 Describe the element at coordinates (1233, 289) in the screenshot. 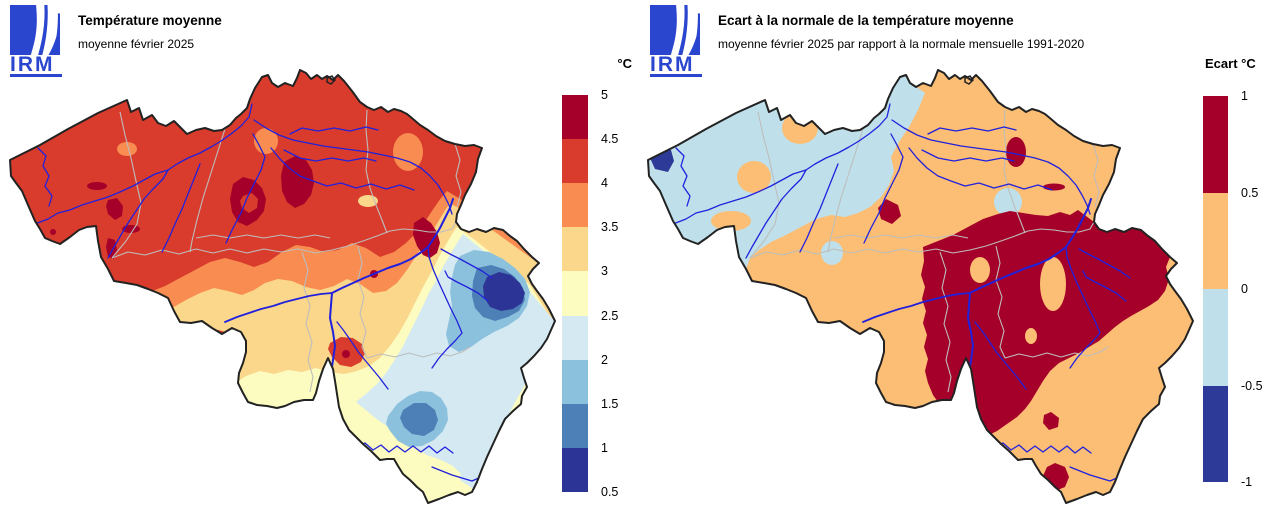

I see `anom-legend-colorbar: 1 0.5 0 -0.5 -1` at that location.